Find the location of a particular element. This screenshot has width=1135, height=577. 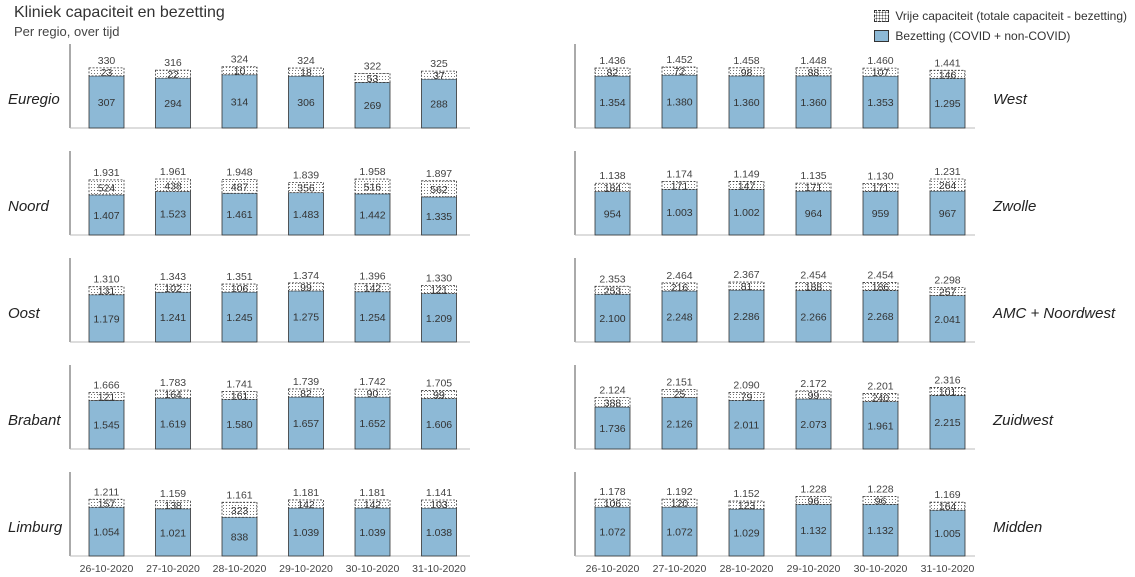

chart-subtitle: Per regio, over tijd is located at coordinates (67, 31).